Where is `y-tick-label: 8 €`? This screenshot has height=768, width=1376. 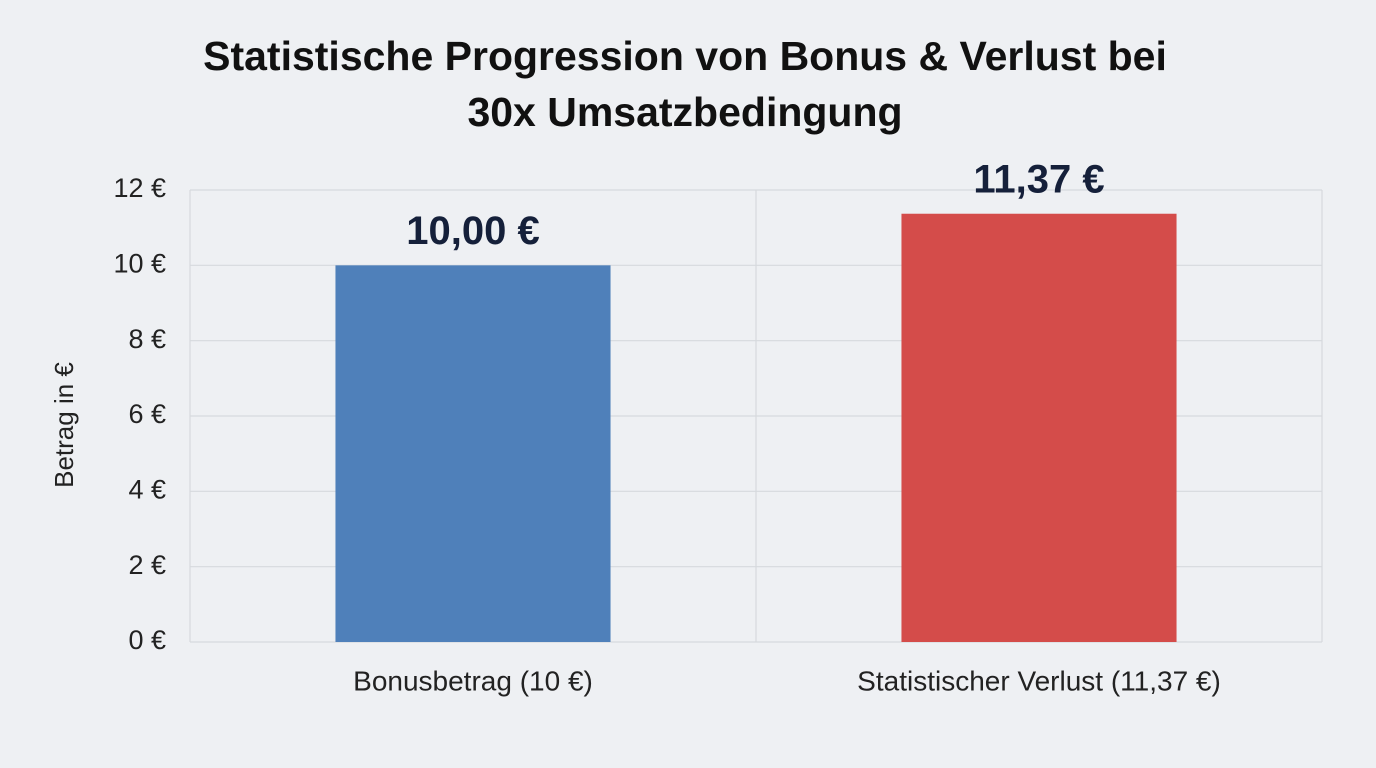 y-tick-label: 8 € is located at coordinates (147, 339).